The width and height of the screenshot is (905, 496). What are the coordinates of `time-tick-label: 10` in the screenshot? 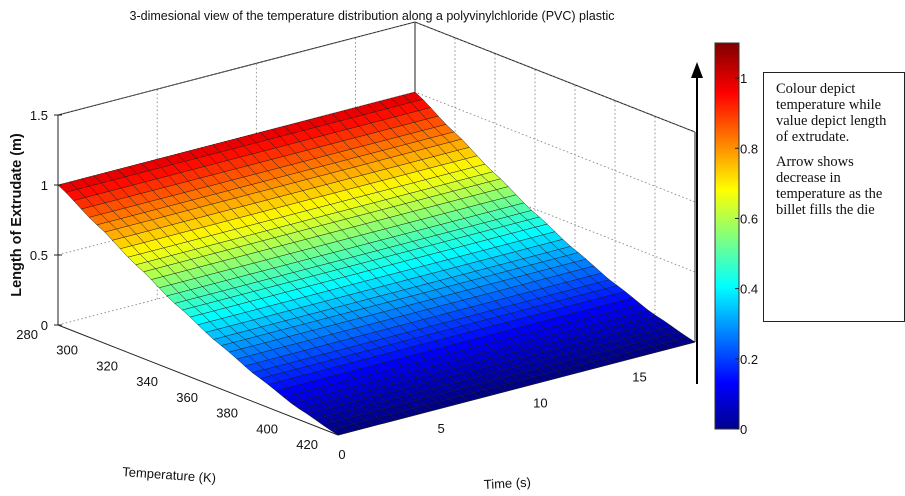 It's located at (540, 402).